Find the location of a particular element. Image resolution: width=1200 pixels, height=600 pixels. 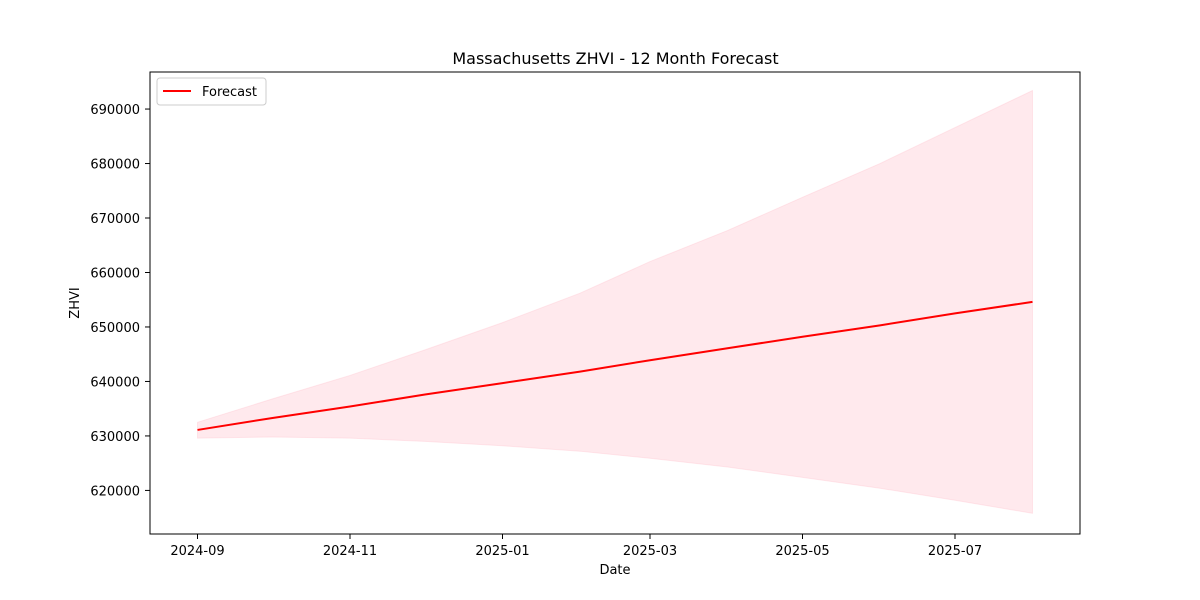

legend-label-forecast: Forecast is located at coordinates (229, 92).